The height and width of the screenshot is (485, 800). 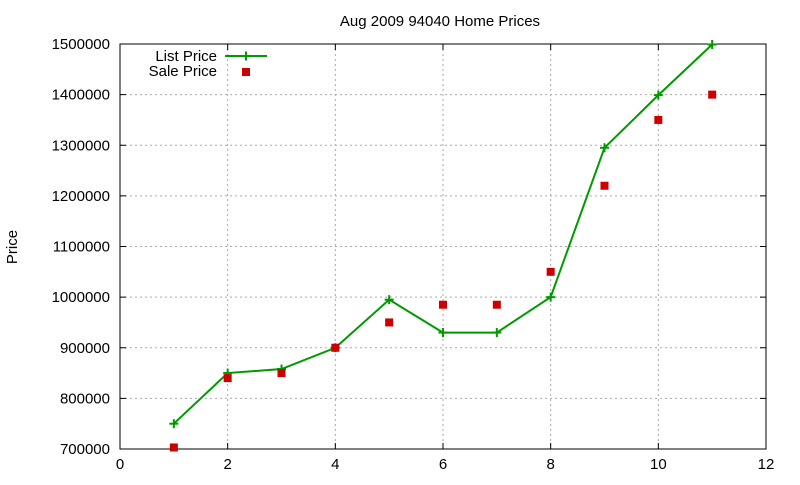 I want to click on y-tick-label: 1200000, so click(x=81, y=196).